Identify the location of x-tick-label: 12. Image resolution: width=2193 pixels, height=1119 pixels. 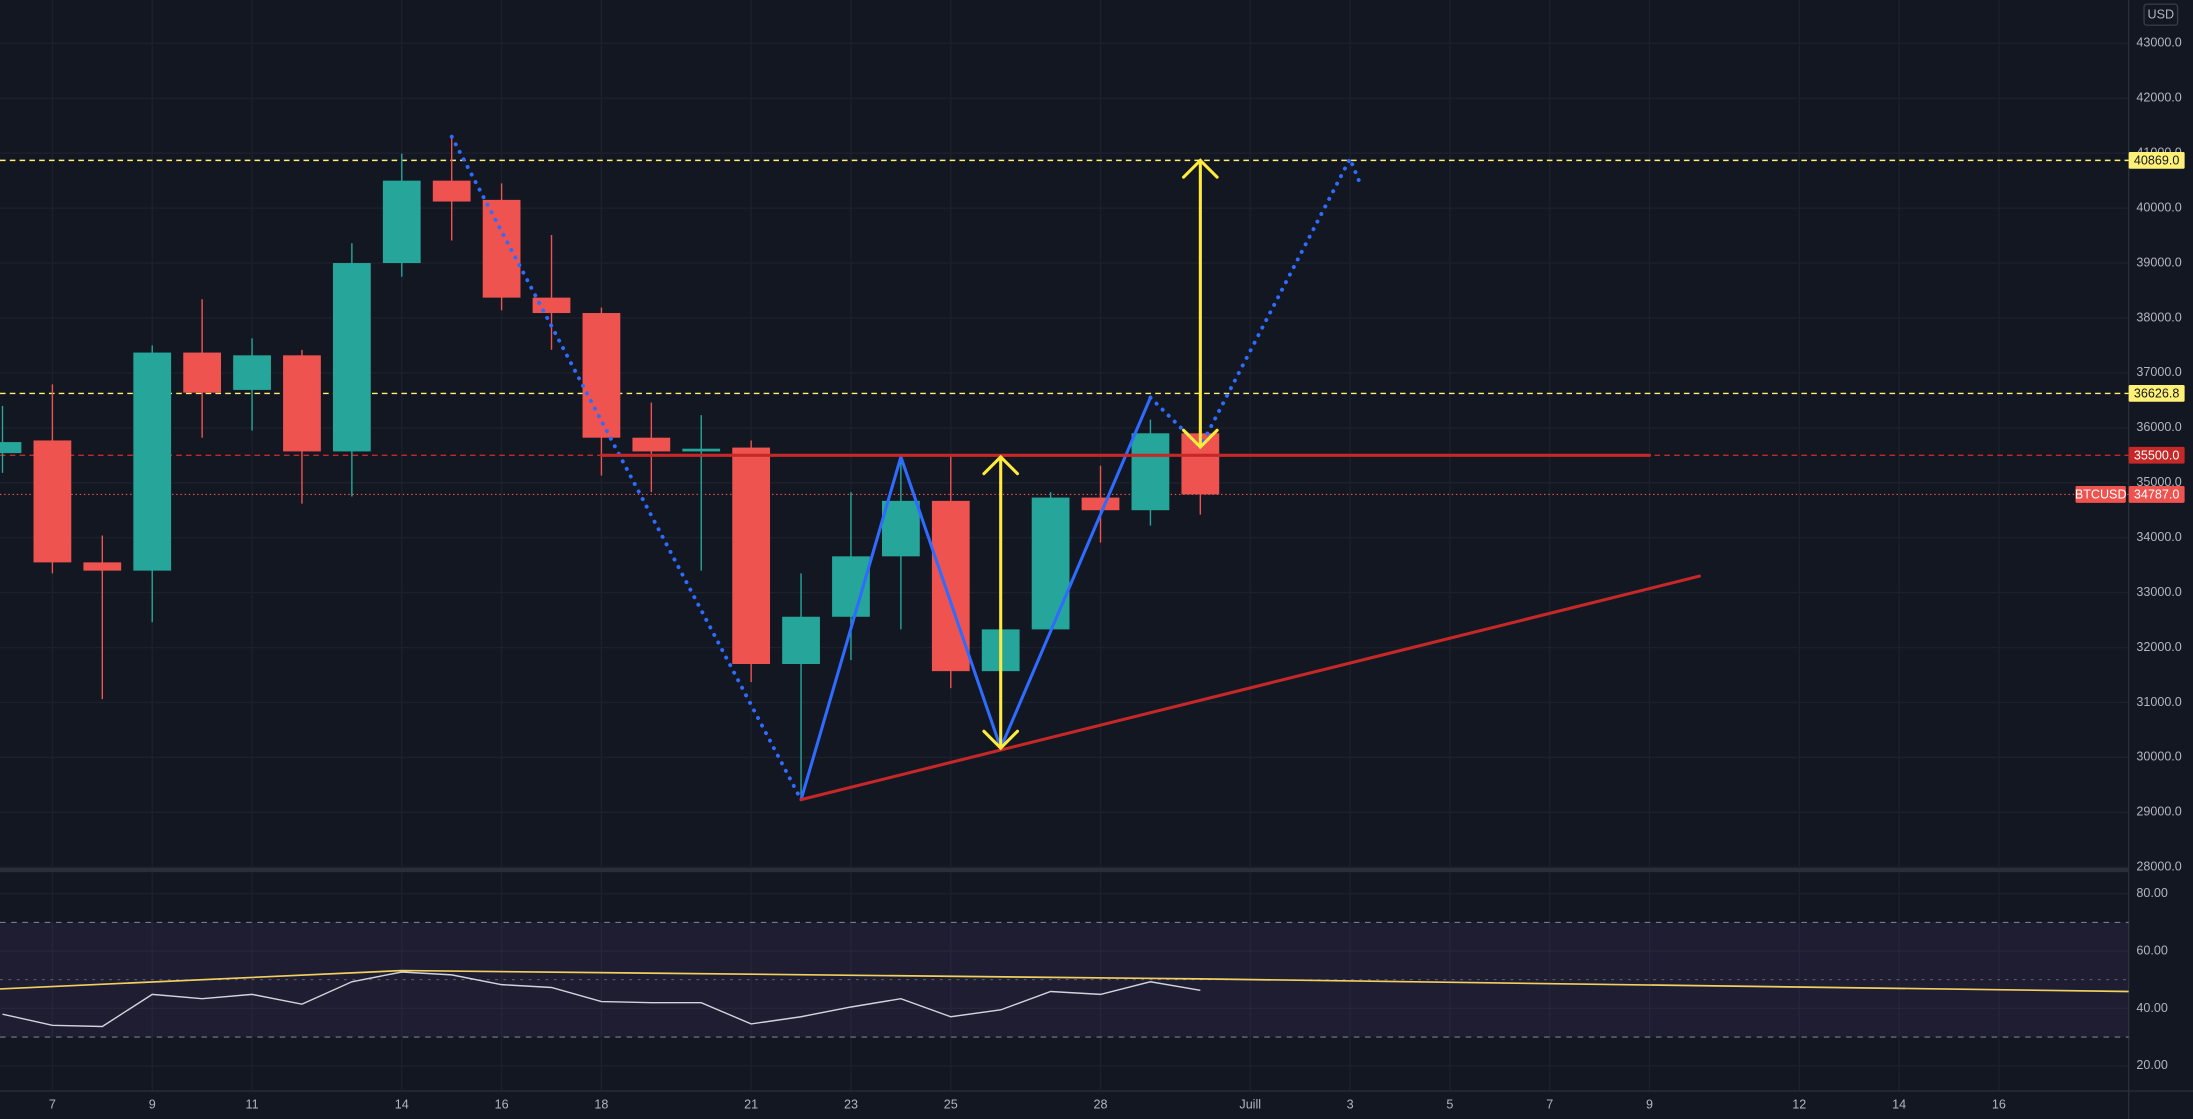
(1799, 1104).